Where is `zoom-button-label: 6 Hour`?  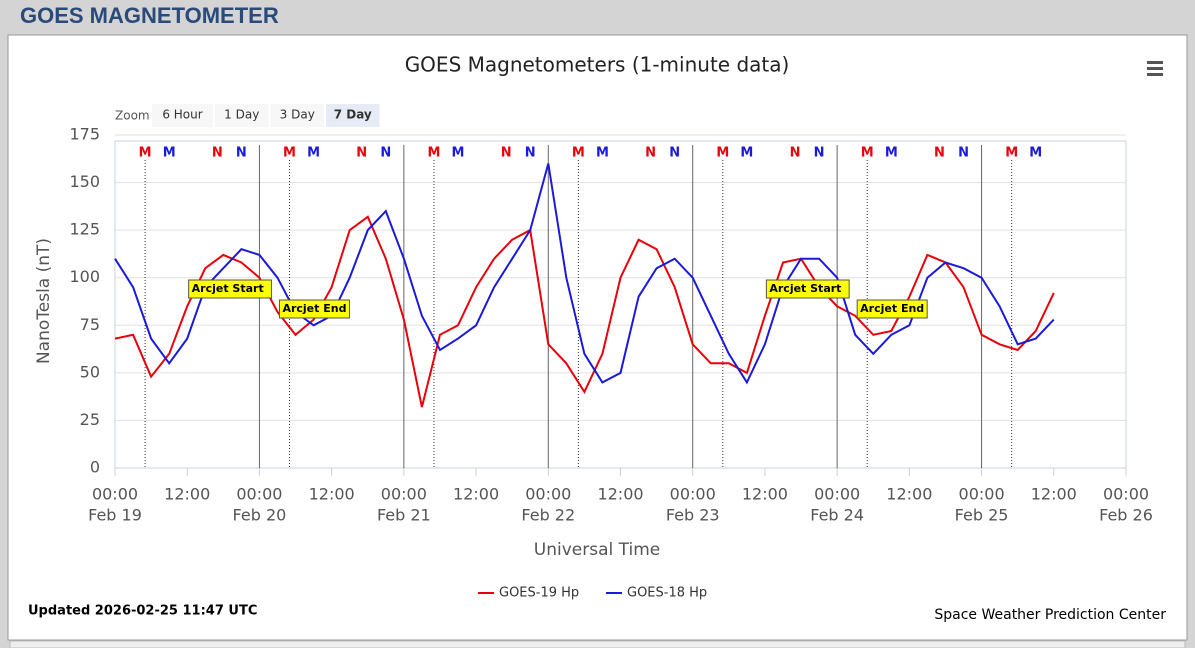
zoom-button-label: 6 Hour is located at coordinates (182, 115).